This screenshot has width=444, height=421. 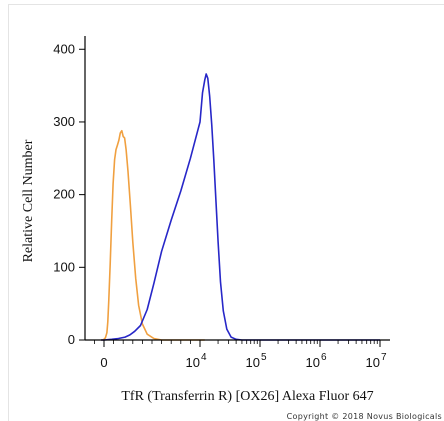 I want to click on x-tick-label-10000: 10⁴, so click(x=195, y=361).